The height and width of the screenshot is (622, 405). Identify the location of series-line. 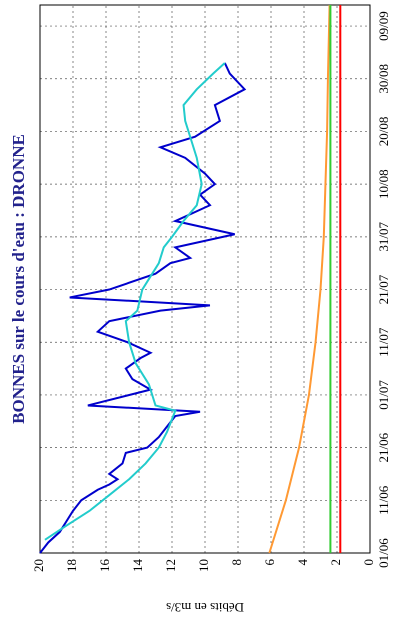
(299, 279).